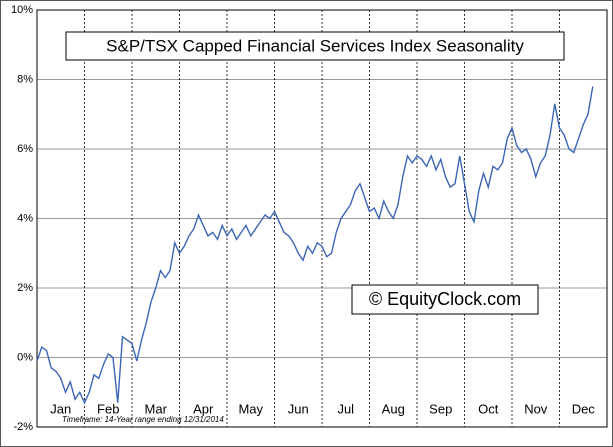  What do you see at coordinates (156, 408) in the screenshot?
I see `x-tick-label: Mar` at bounding box center [156, 408].